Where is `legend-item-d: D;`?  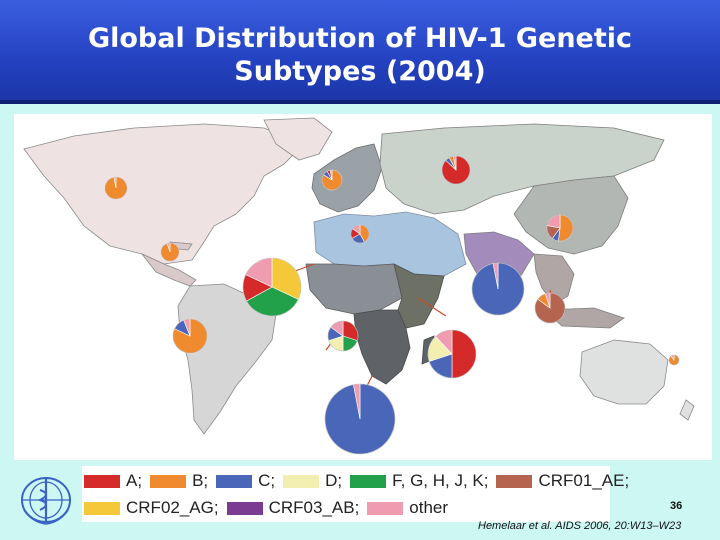
legend-item-d: D; is located at coordinates (311, 481).